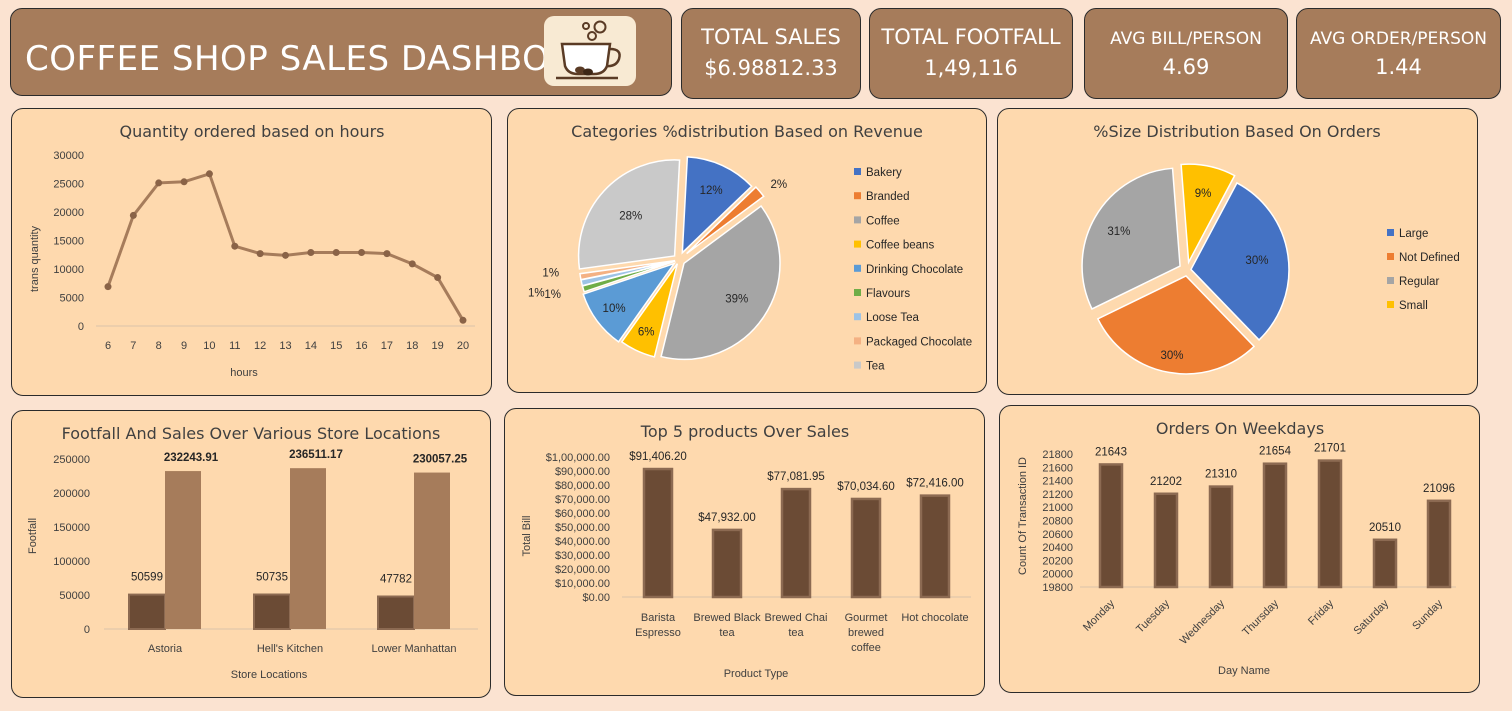 This screenshot has width=1512, height=711. Describe the element at coordinates (796, 618) in the screenshot. I see `x-tick-label: Brewed Chai` at that location.